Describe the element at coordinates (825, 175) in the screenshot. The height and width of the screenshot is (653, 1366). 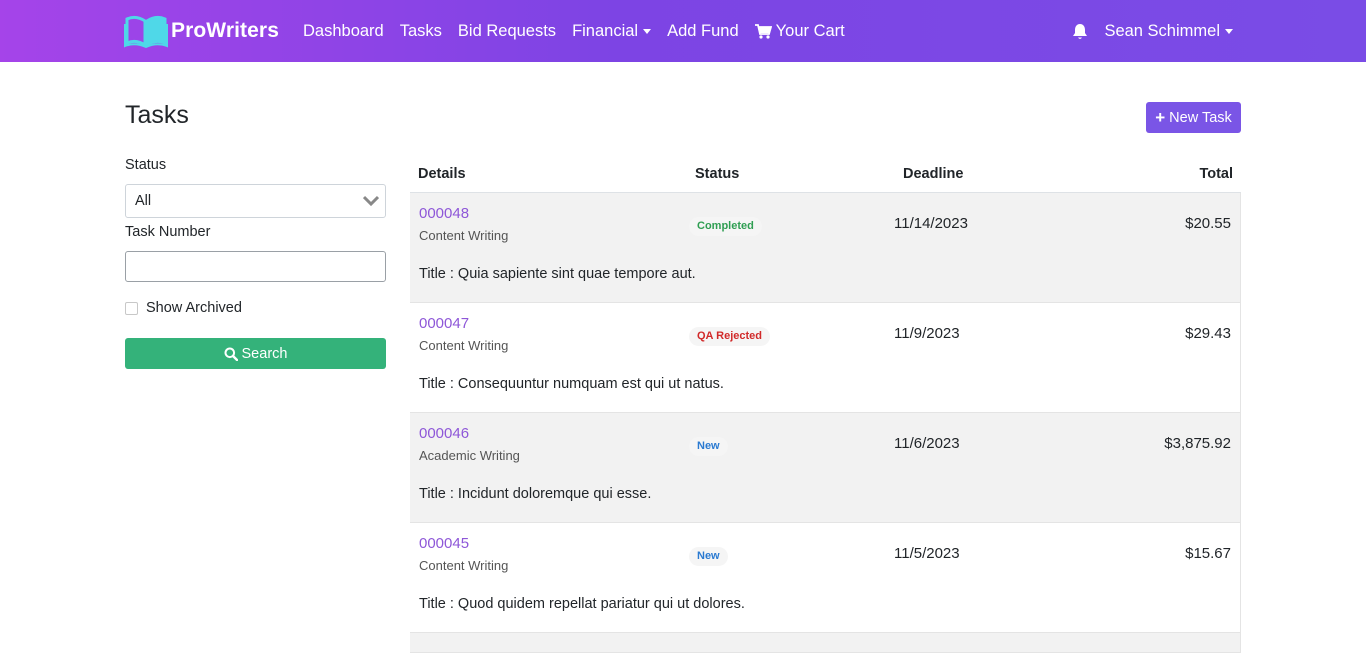
I see `table-header: Details Status Deadline Total` at that location.